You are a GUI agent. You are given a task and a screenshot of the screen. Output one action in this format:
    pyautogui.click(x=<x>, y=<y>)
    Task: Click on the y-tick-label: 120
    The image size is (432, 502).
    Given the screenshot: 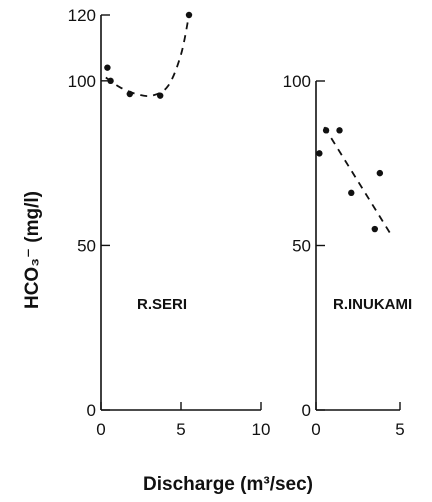 What is the action you would take?
    pyautogui.click(x=82, y=15)
    